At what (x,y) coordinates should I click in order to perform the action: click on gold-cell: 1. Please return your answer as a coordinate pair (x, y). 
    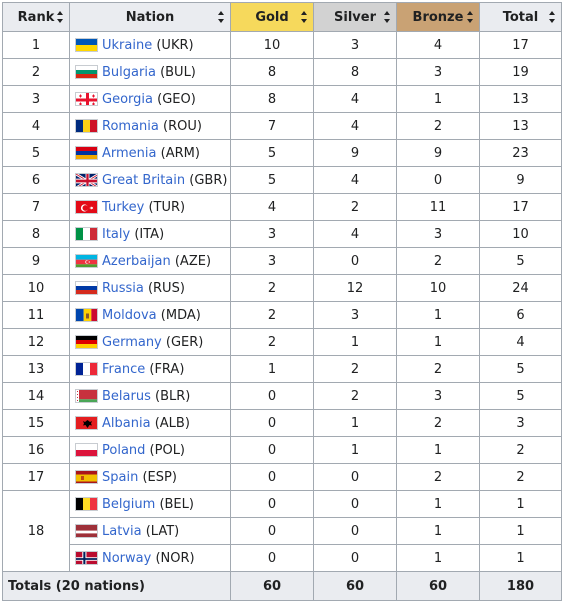
    Looking at the image, I should click on (272, 369).